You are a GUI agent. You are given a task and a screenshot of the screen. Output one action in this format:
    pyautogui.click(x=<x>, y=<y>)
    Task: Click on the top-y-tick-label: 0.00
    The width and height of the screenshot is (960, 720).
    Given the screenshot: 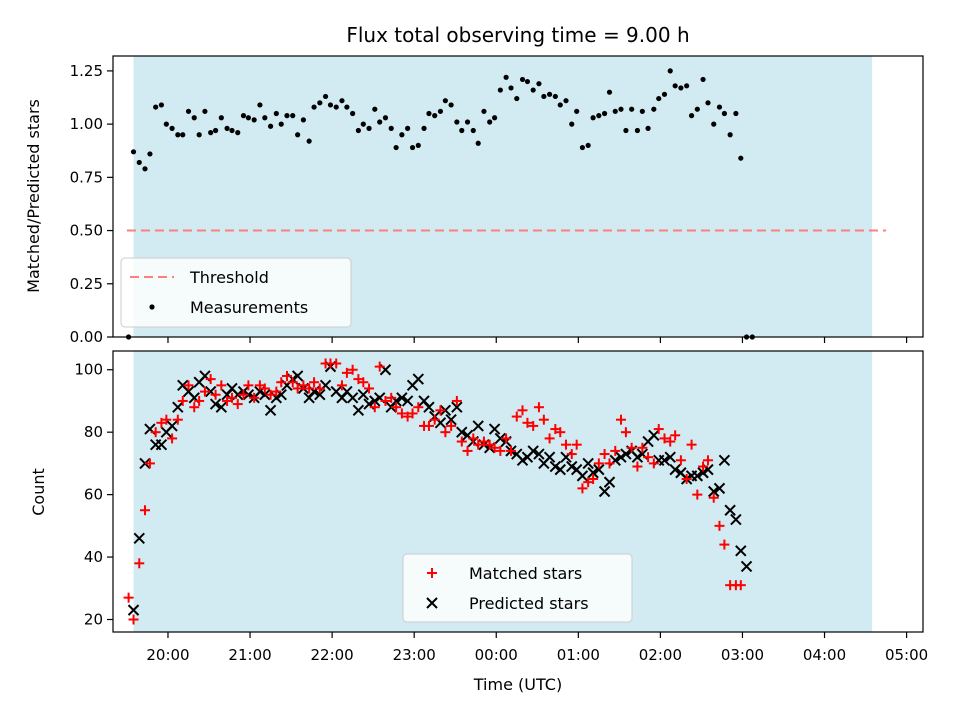 What is the action you would take?
    pyautogui.click(x=86, y=337)
    